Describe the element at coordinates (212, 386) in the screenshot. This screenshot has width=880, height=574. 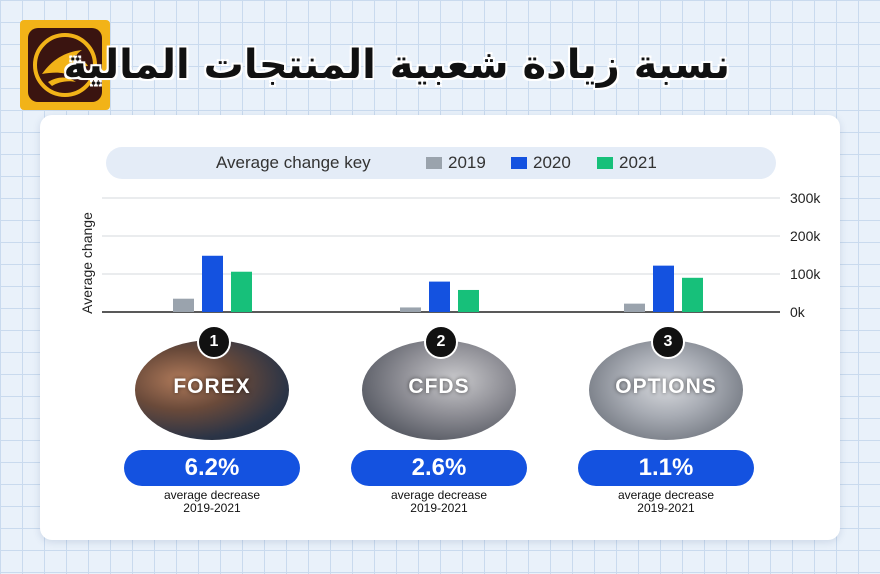
I see `product-name: FOREX` at that location.